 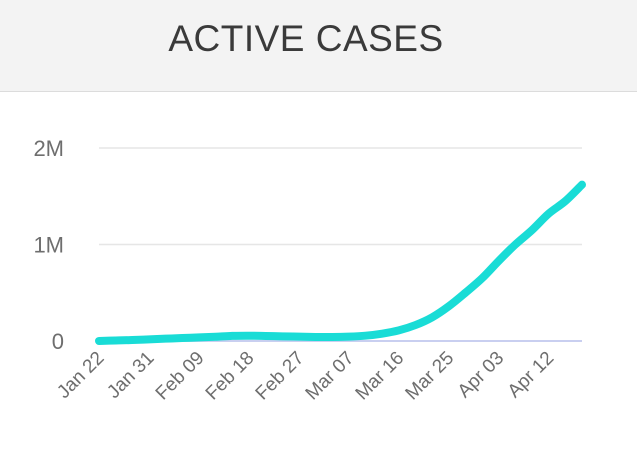 I want to click on y-tick-label: 0, so click(x=58, y=341).